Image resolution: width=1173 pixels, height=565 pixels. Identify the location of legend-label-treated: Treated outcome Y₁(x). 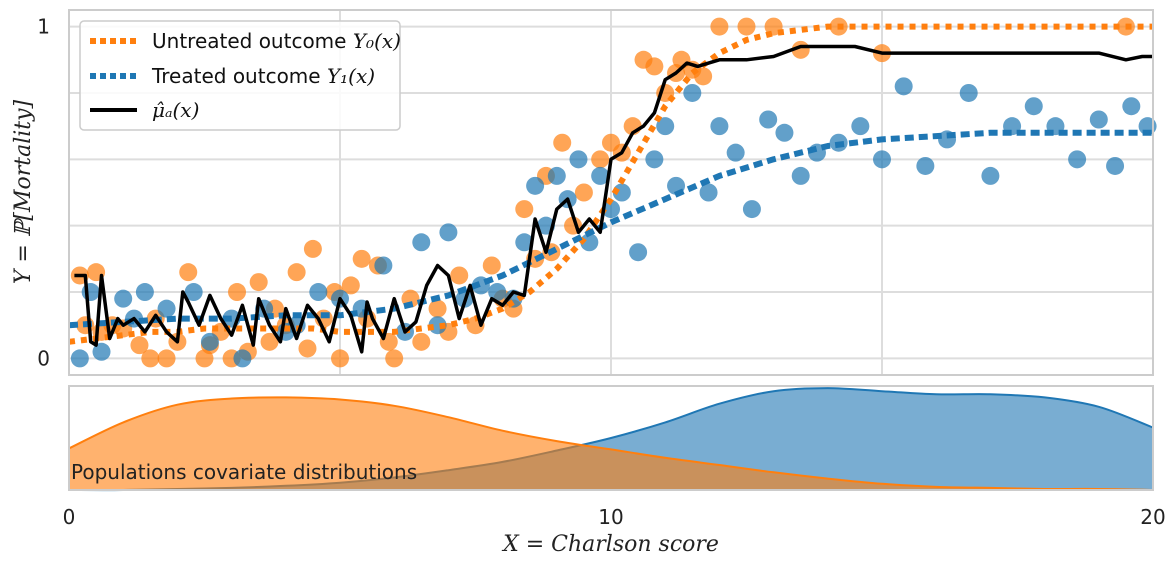
(263, 76).